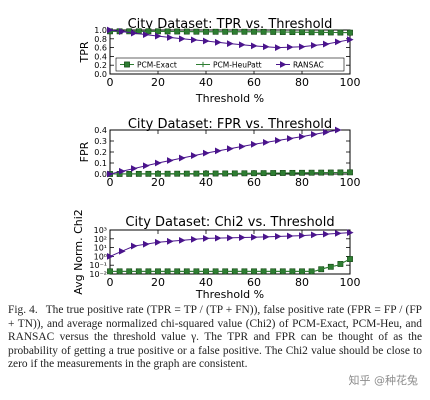  What do you see at coordinates (23, 310) in the screenshot?
I see `caption-label: Fig. 4.` at bounding box center [23, 310].